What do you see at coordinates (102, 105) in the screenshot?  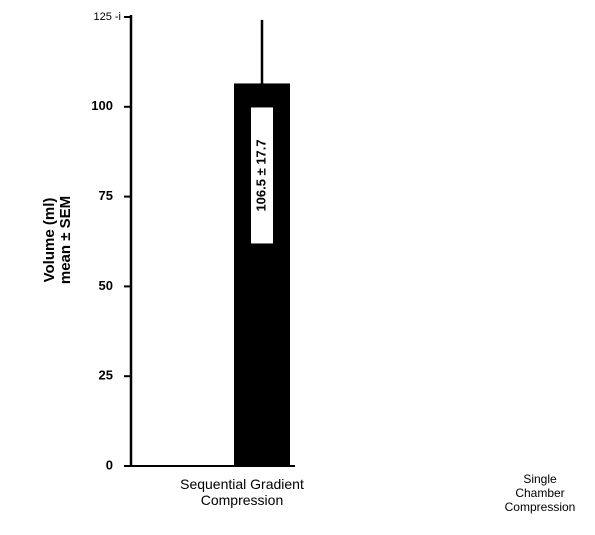 I see `y-tick-label: 100` at bounding box center [102, 105].